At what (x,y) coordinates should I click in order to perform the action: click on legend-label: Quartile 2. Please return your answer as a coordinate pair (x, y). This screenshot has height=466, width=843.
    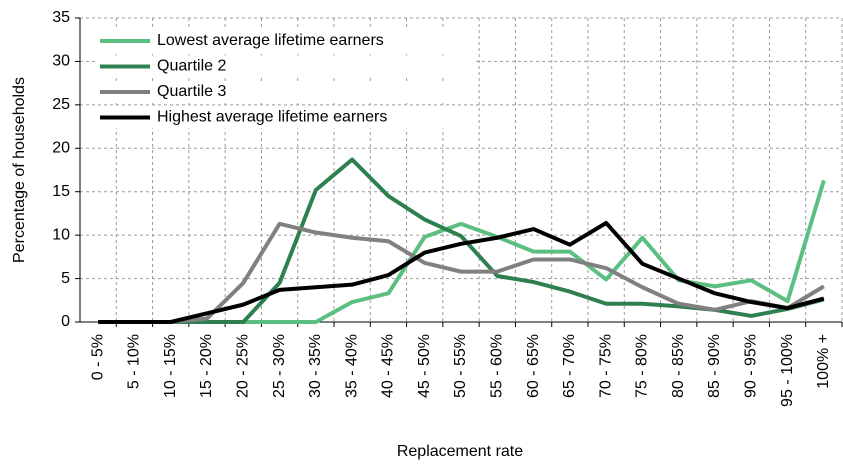
    Looking at the image, I should click on (191, 66).